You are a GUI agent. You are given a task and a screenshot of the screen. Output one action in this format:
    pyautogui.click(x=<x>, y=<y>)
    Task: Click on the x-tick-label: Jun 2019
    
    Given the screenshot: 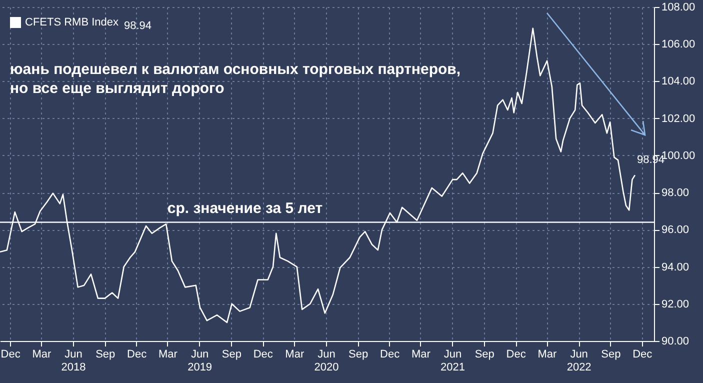 What is the action you would take?
    pyautogui.click(x=200, y=361)
    